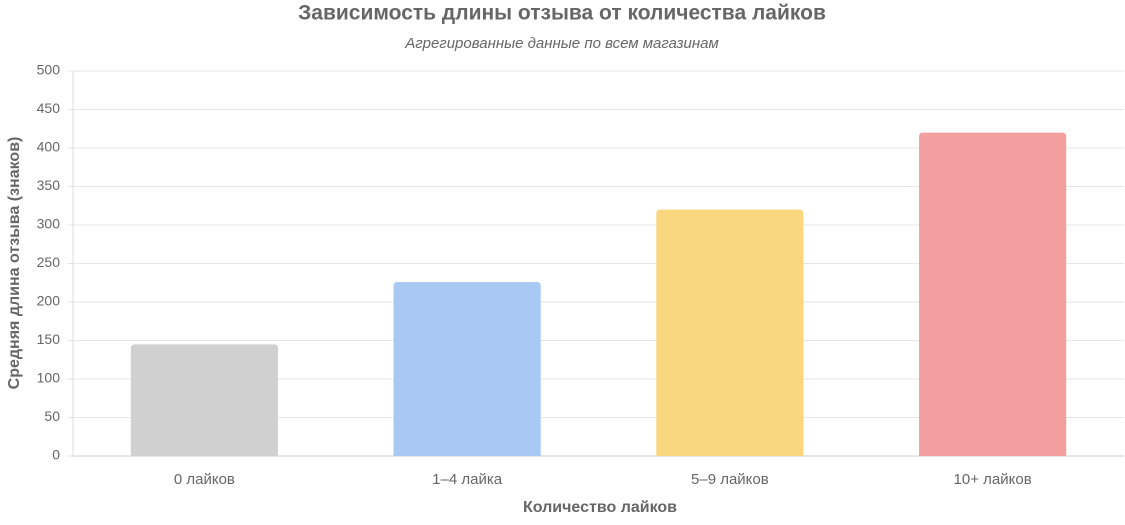  What do you see at coordinates (49, 301) in the screenshot?
I see `y-tick-label: 200` at bounding box center [49, 301].